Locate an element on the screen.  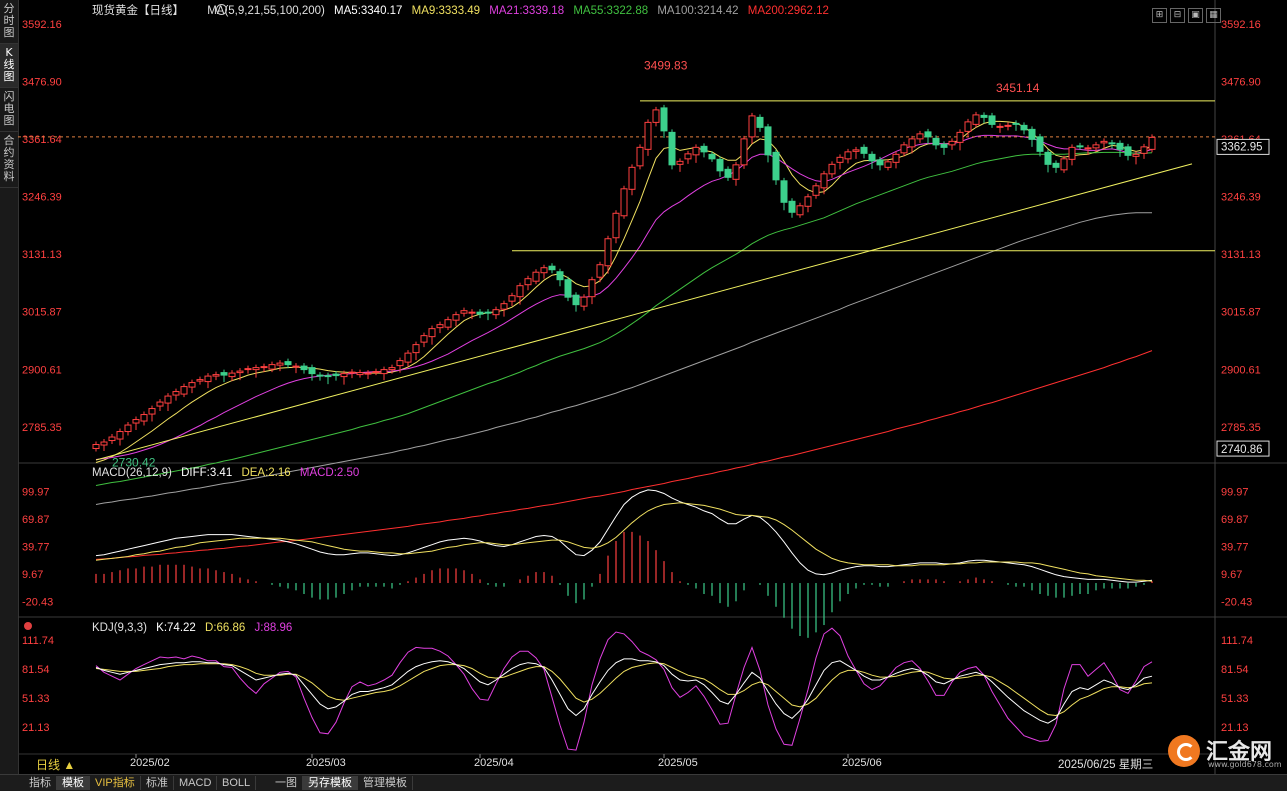
bottom-tab-8: 管理模板 is located at coordinates (385, 783).